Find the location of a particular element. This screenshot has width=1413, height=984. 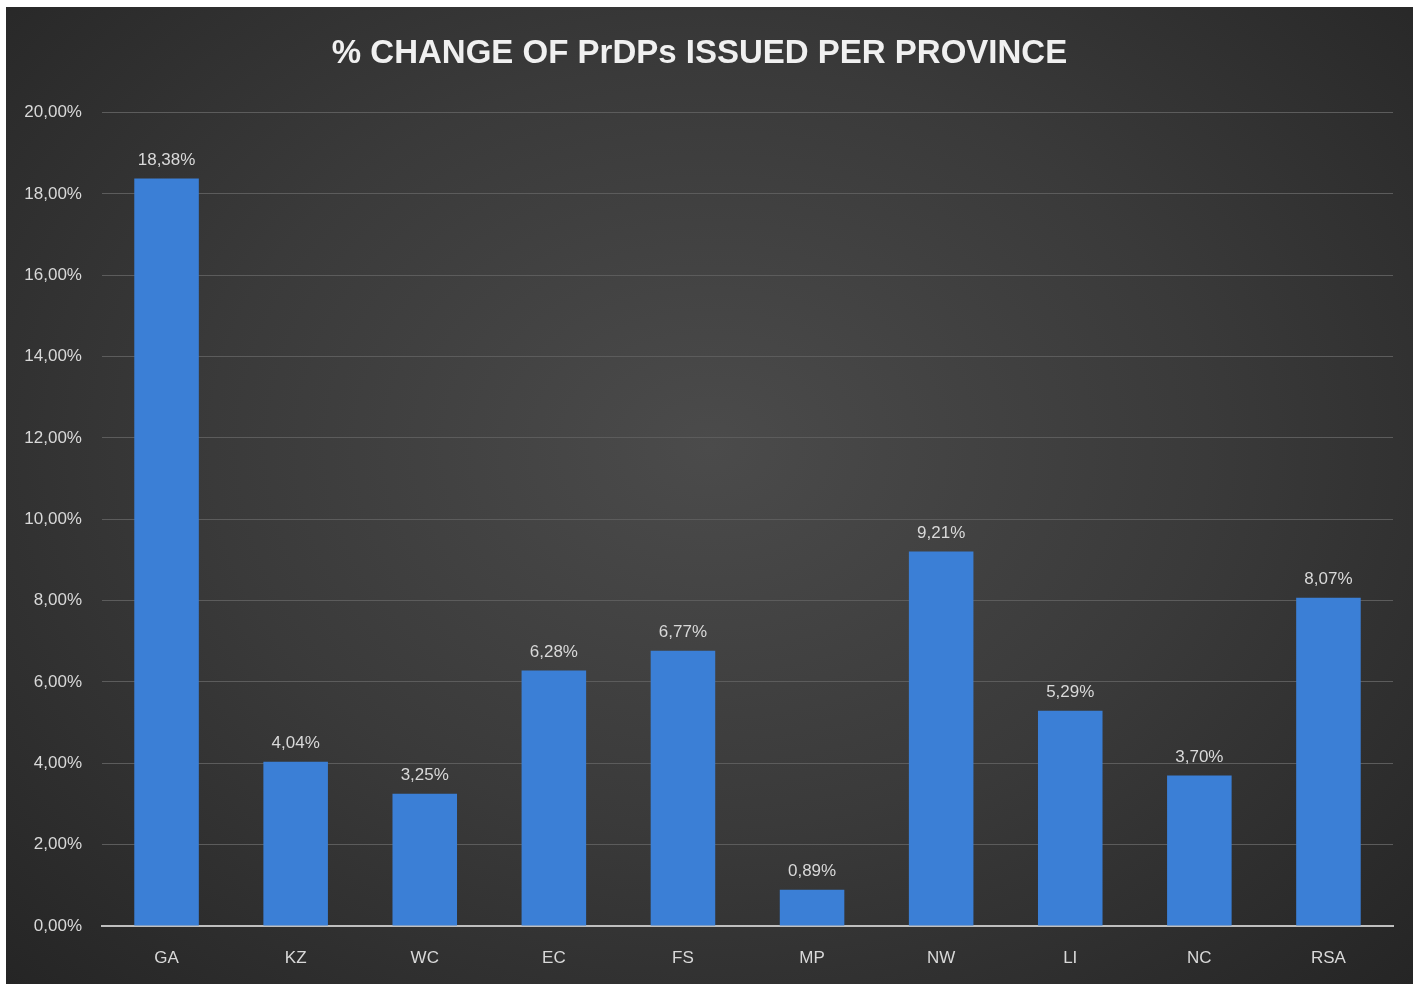

x-tick-label: WC is located at coordinates (424, 957).